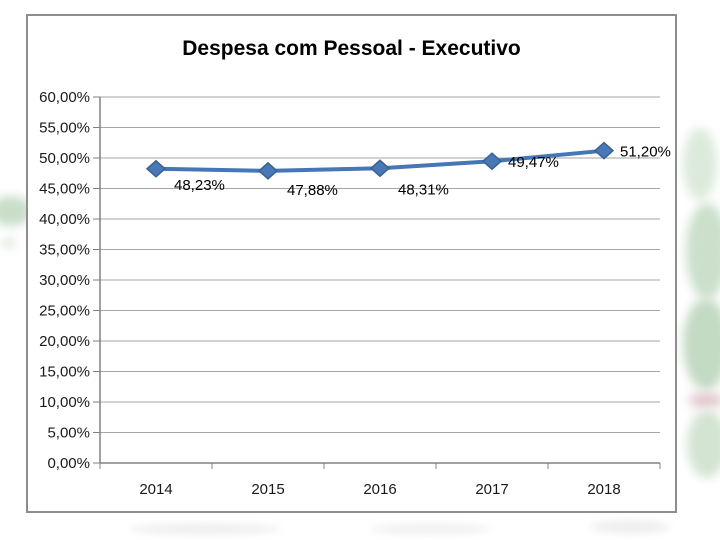 This screenshot has height=540, width=720. I want to click on data-point-label: 47,88%, so click(312, 190).